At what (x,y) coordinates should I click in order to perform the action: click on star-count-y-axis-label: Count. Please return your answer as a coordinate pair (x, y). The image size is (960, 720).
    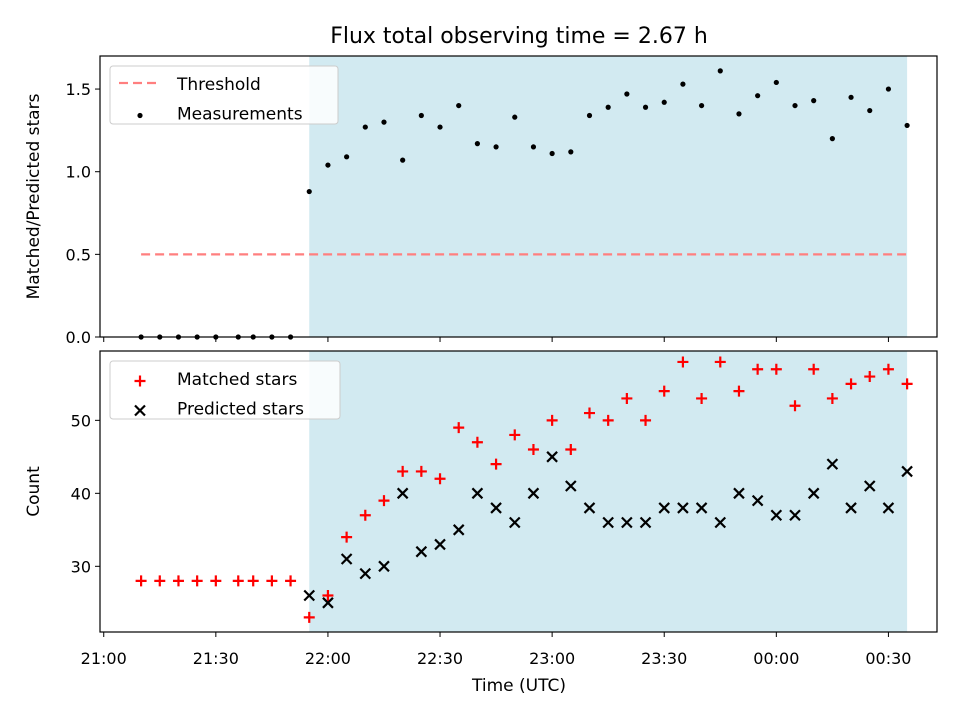
    Looking at the image, I should click on (34, 491).